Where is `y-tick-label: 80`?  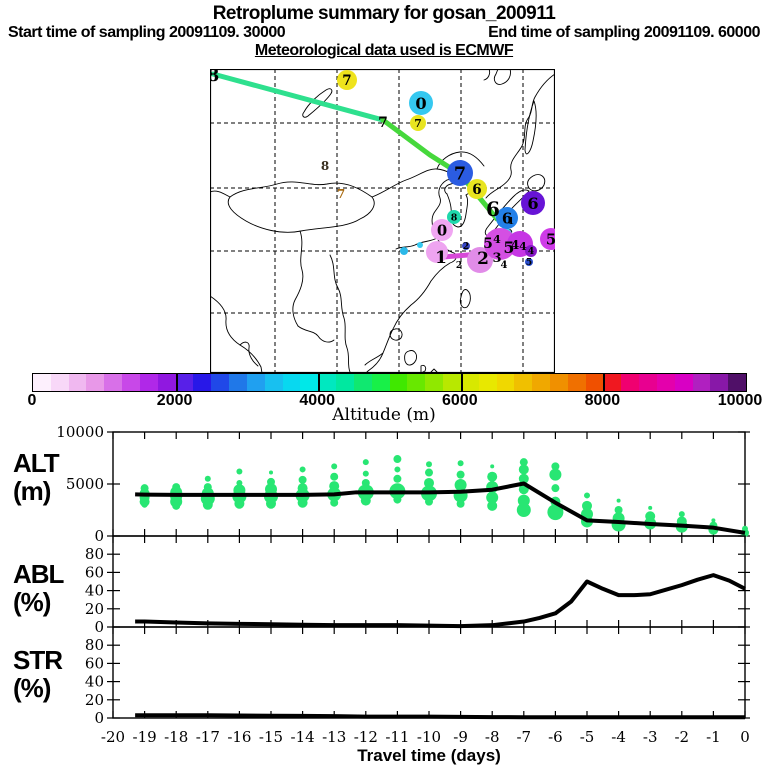 y-tick-label: 80 is located at coordinates (94, 645).